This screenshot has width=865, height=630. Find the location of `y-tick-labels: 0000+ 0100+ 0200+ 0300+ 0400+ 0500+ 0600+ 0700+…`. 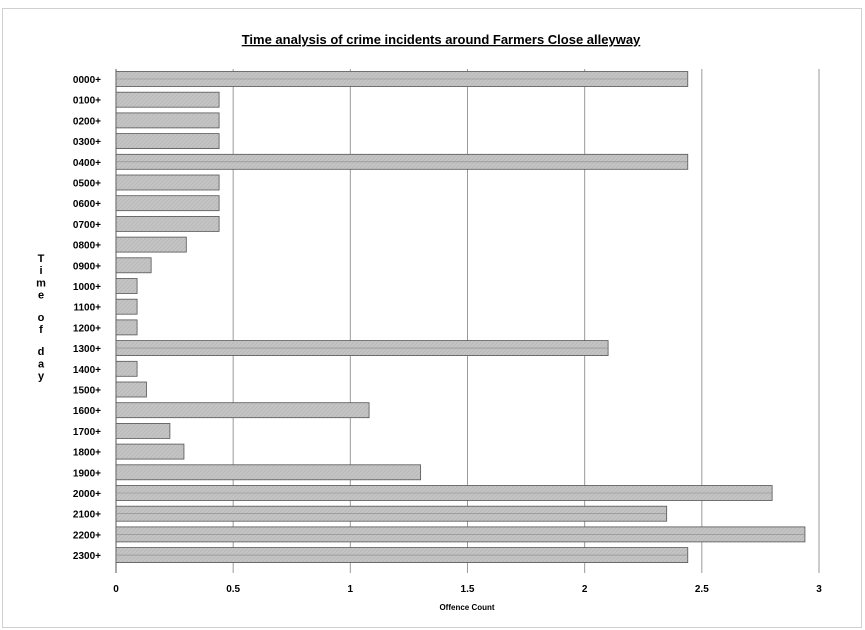

y-tick-labels: 0000+ 0100+ 0200+ 0300+ 0400+ 0500+ 0600+ 0700+… is located at coordinates (87, 318).